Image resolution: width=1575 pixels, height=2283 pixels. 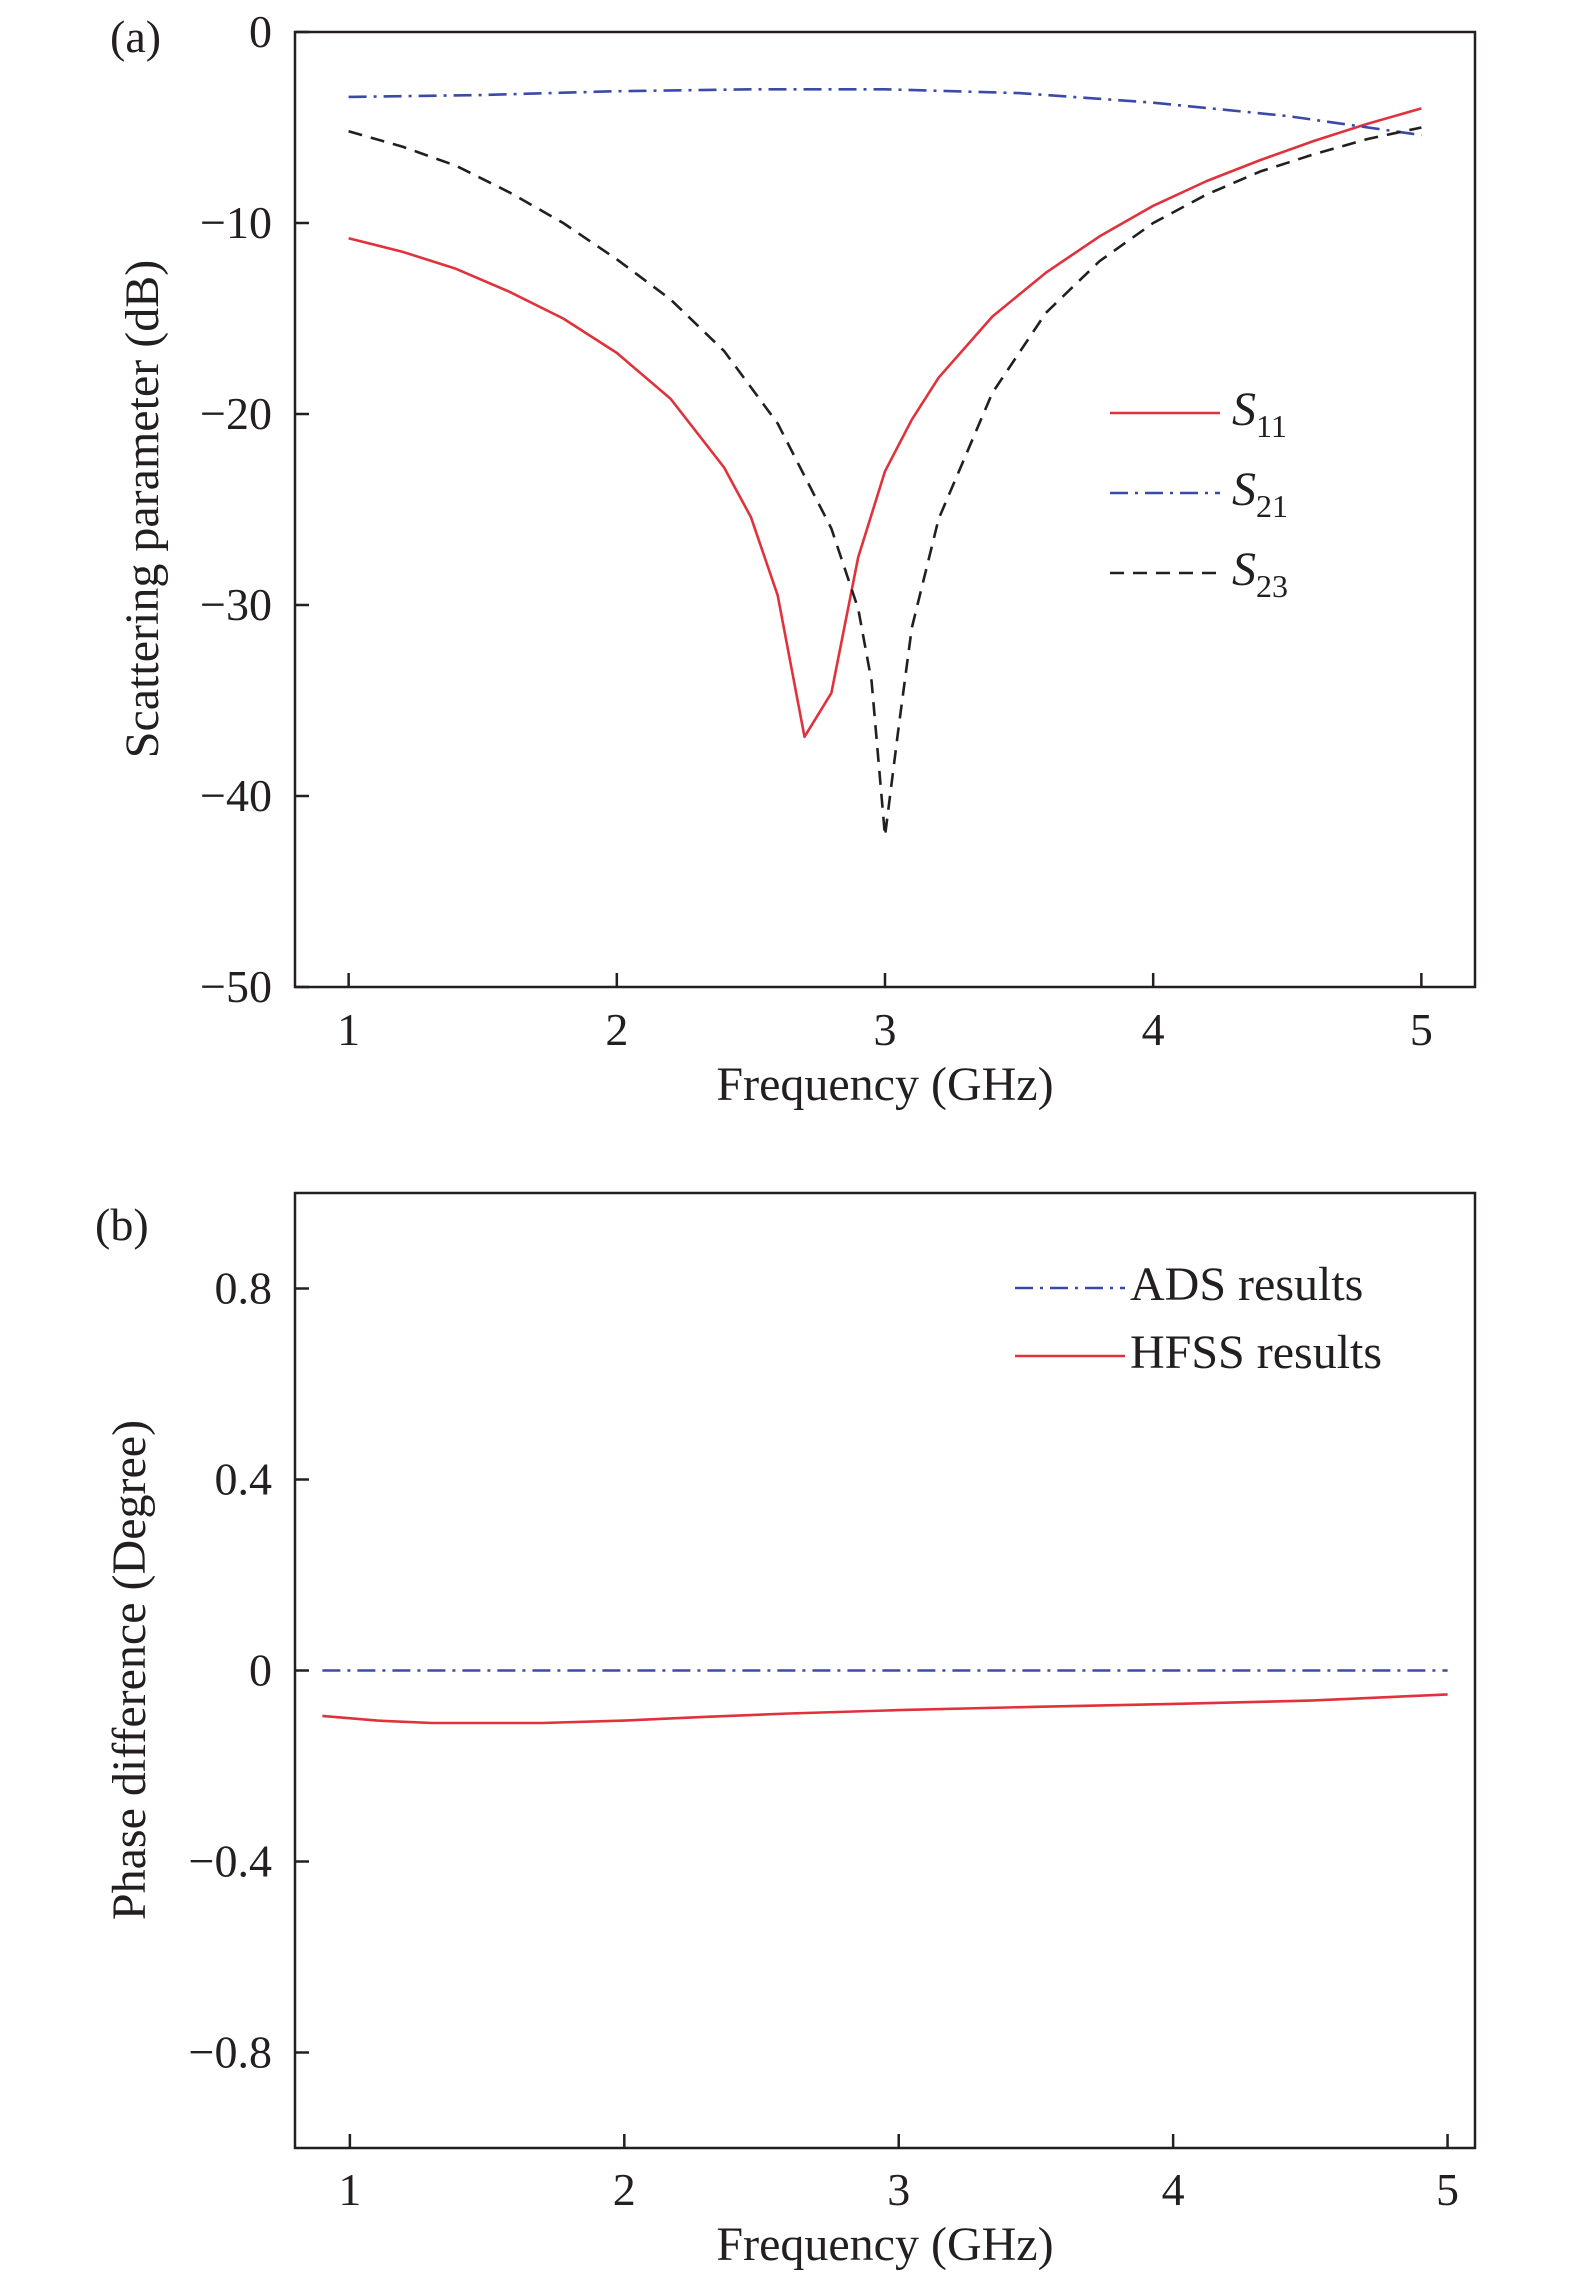 I want to click on y-tick-label-a-5: −50, so click(x=236, y=986).